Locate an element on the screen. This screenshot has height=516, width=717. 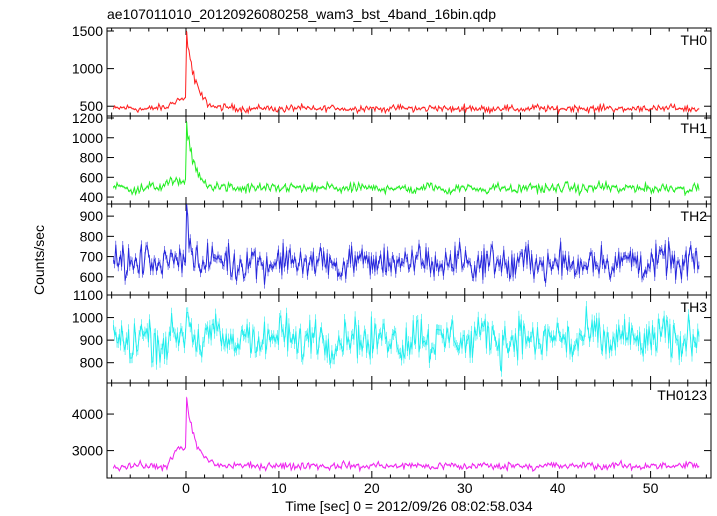
panel-label-TH0123: TH0123 is located at coordinates (682, 395).